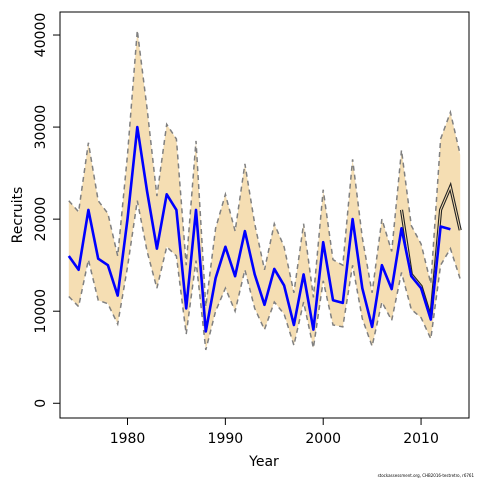 This screenshot has height=480, width=480. I want to click on y-axis: 0 10000 20000 30000 40000, so click(47, 210).